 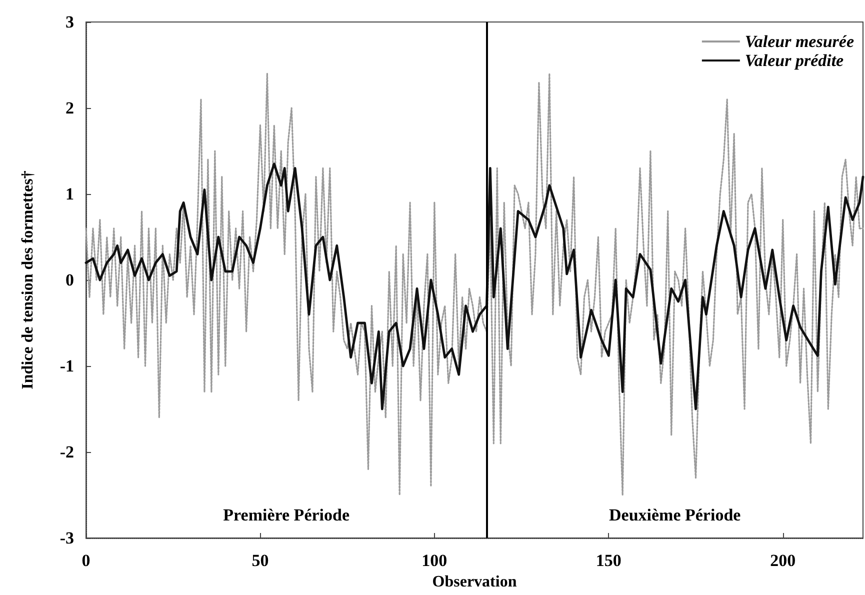 I want to click on y-tick-label: 1, so click(x=70, y=194).